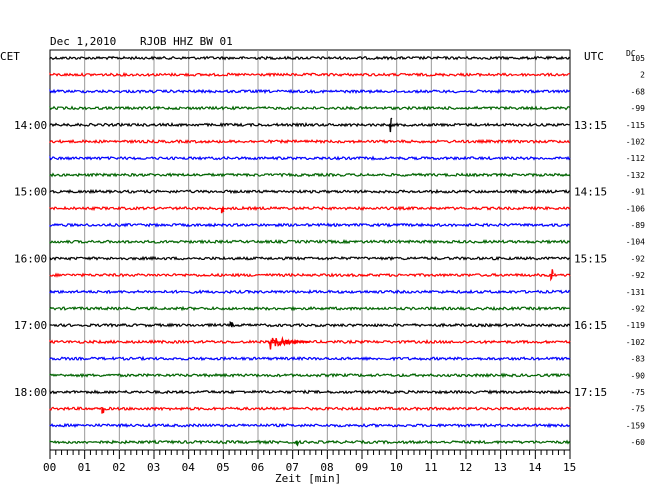  Describe the element at coordinates (118, 467) in the screenshot. I see `x-tick-label: 02` at that location.